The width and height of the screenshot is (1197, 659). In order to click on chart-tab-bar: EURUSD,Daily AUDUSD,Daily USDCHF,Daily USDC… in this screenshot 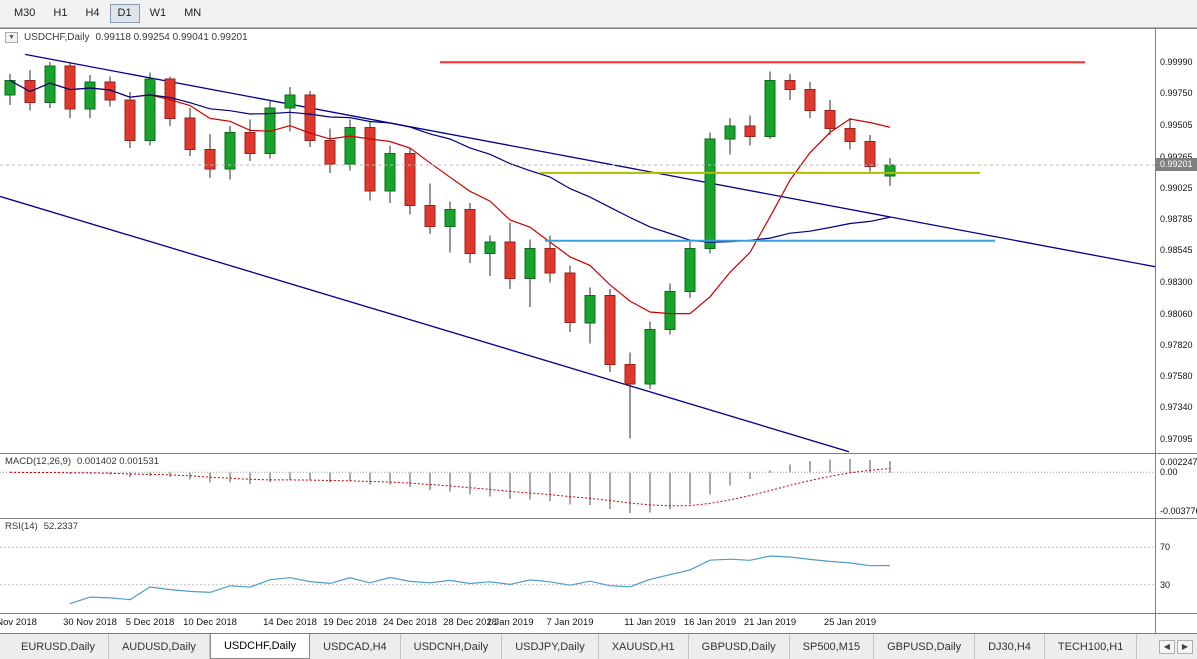, I will do `click(598, 646)`.